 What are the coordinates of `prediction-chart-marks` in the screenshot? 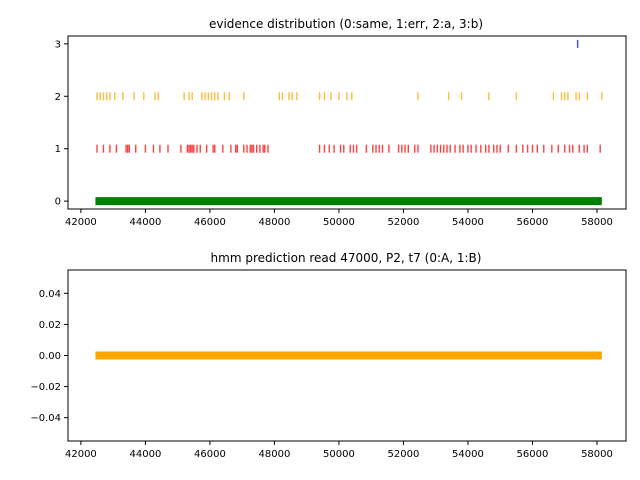 It's located at (348, 355).